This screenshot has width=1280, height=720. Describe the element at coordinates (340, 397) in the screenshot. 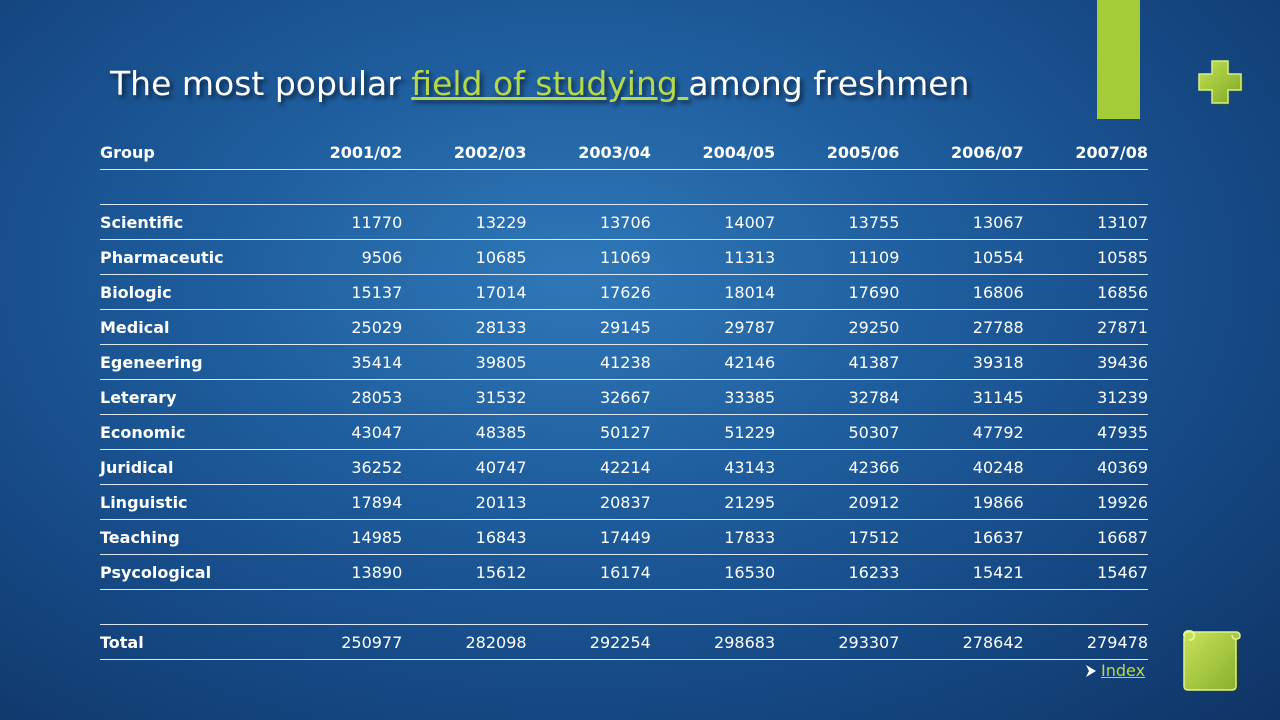

I see `value-cell: 28053` at that location.